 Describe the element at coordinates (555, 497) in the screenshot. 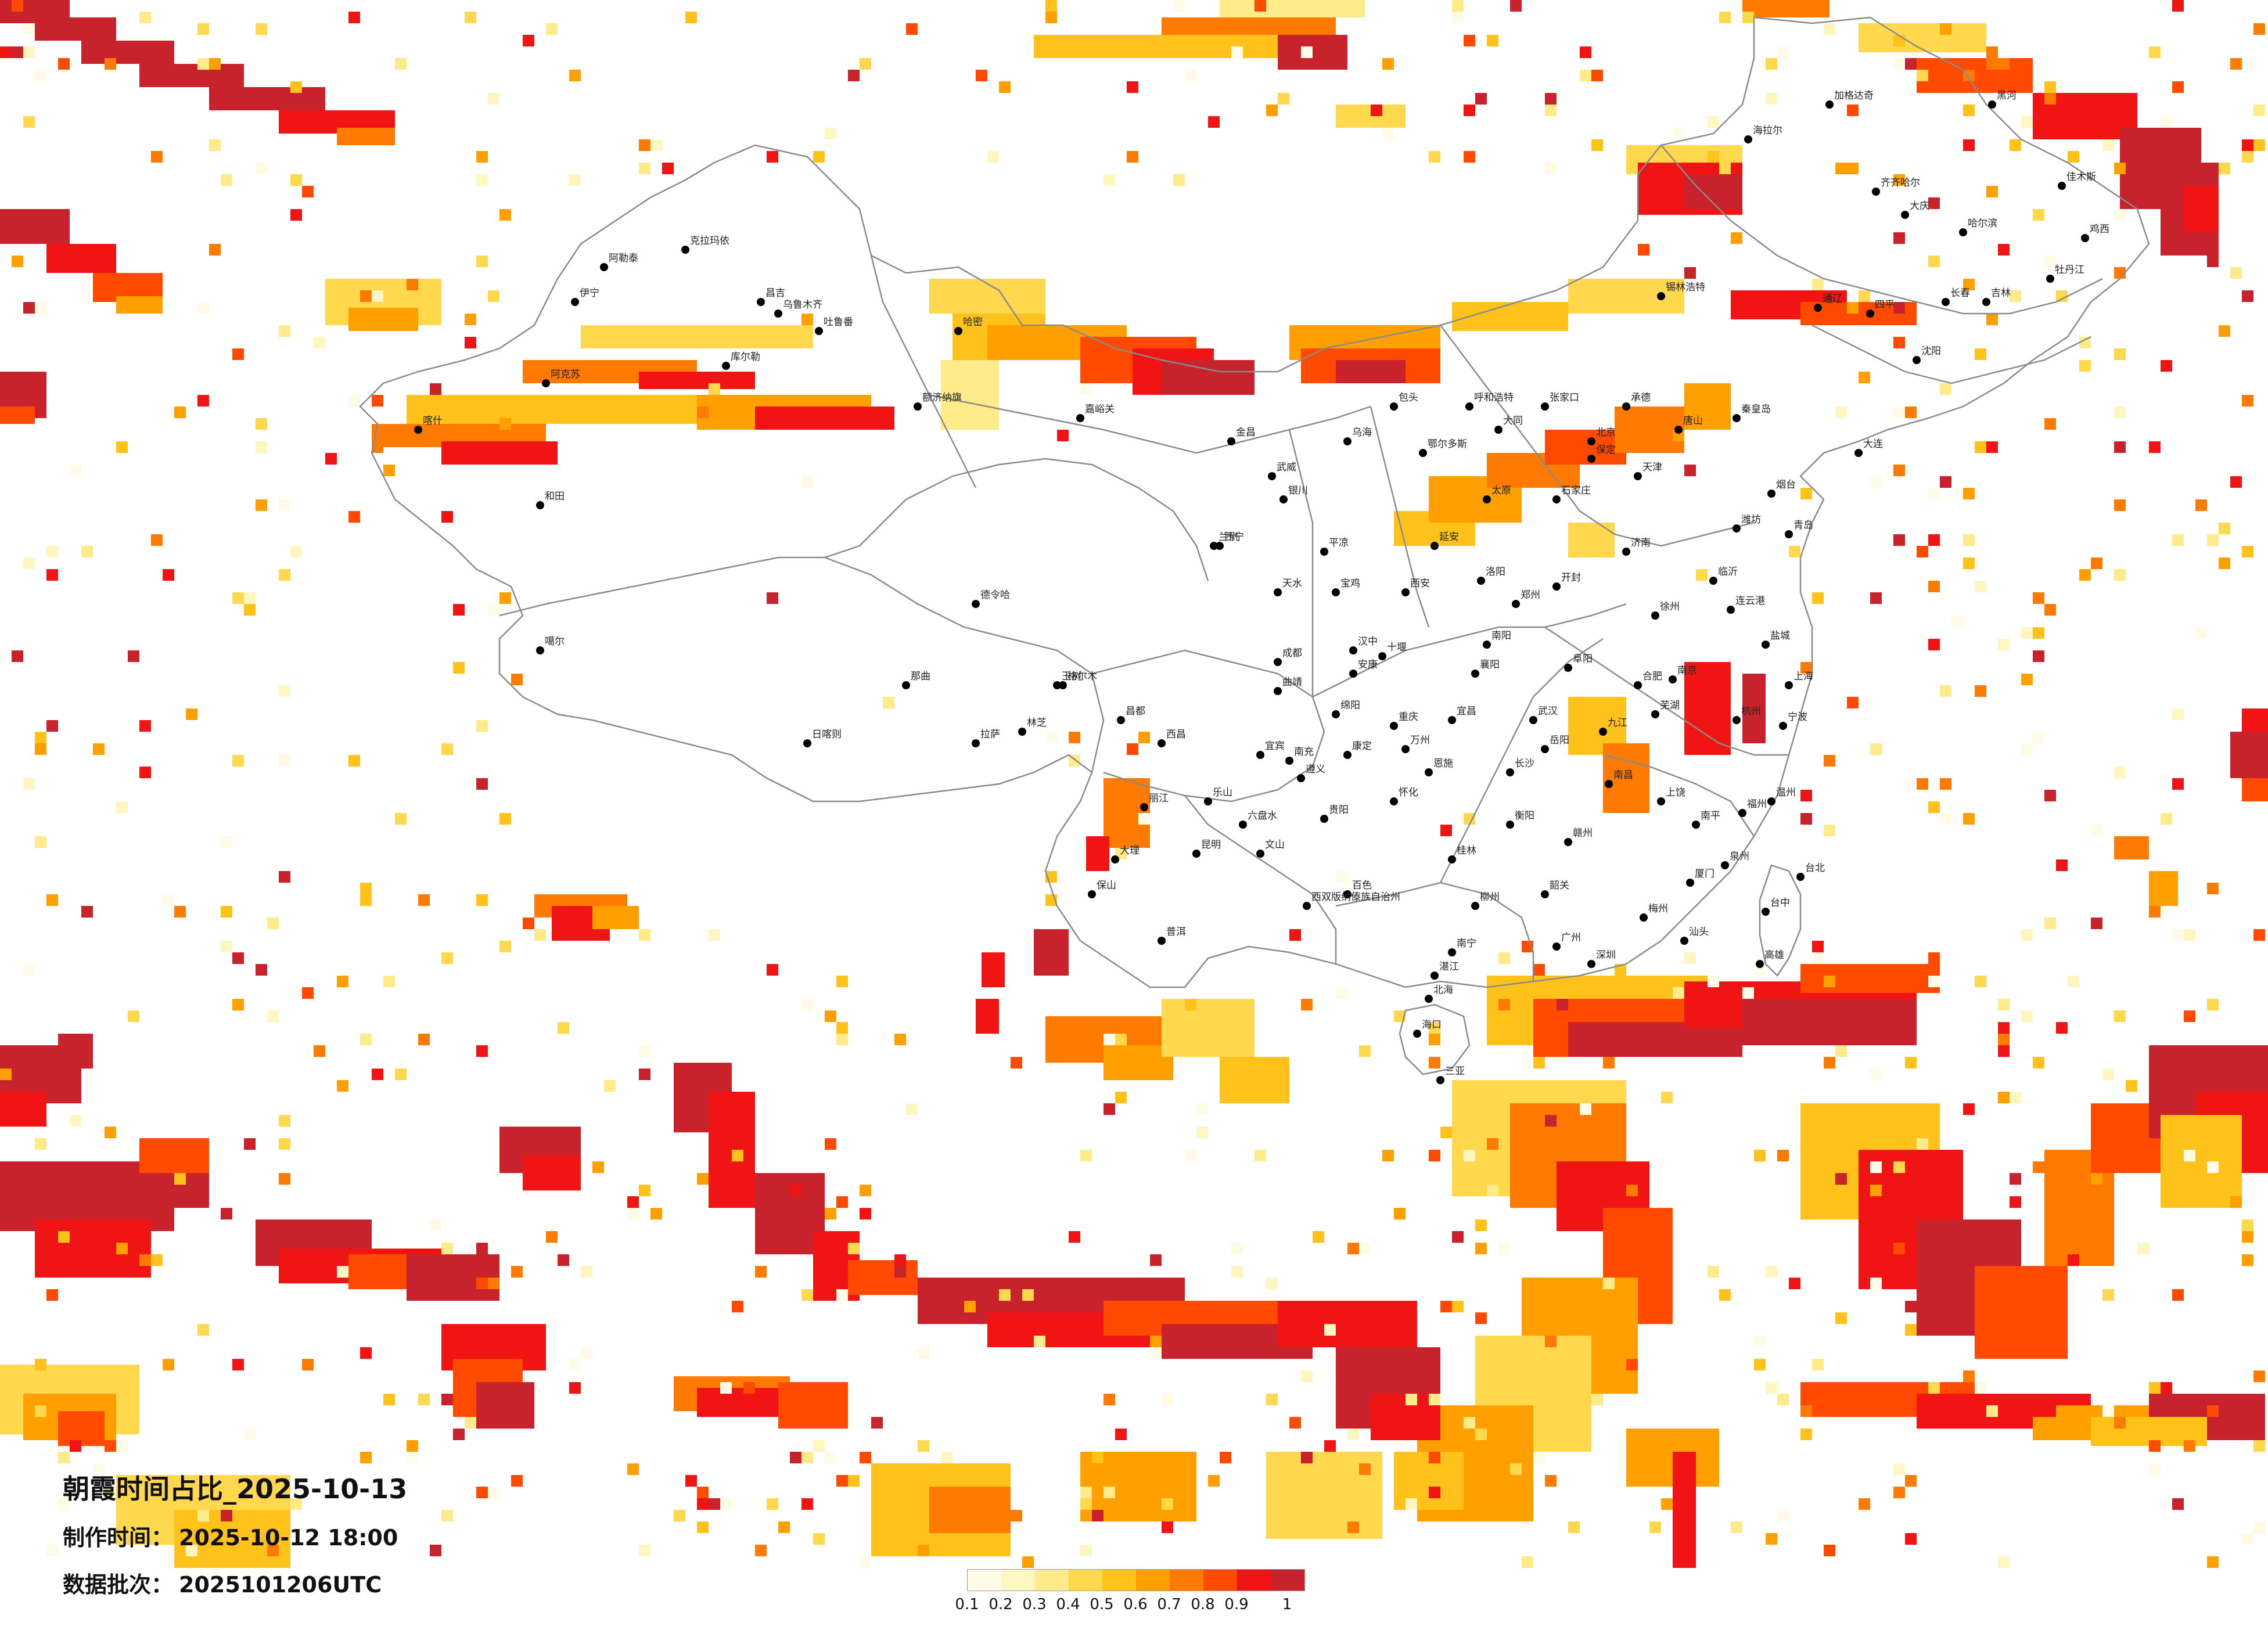

I see `city-label: 和田` at that location.